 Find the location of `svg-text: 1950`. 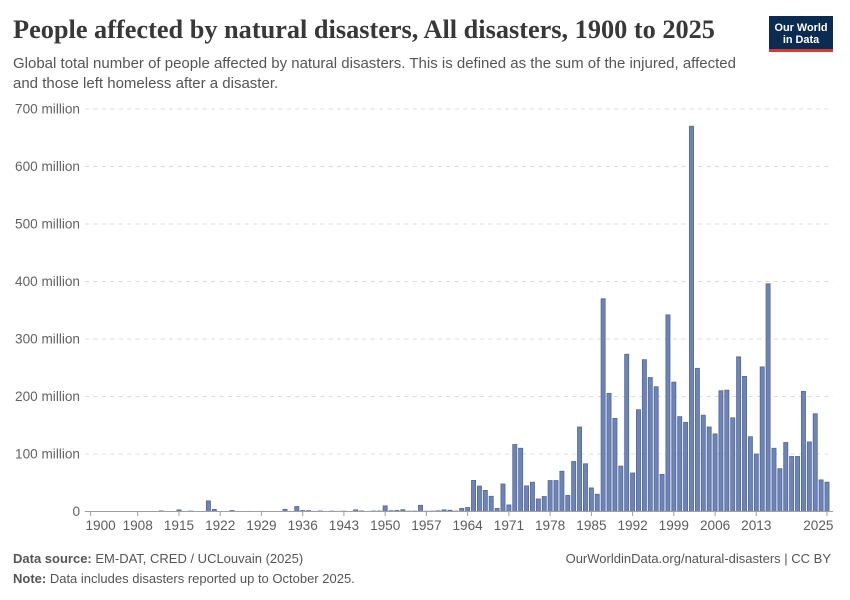

svg-text: 1950 is located at coordinates (385, 525).